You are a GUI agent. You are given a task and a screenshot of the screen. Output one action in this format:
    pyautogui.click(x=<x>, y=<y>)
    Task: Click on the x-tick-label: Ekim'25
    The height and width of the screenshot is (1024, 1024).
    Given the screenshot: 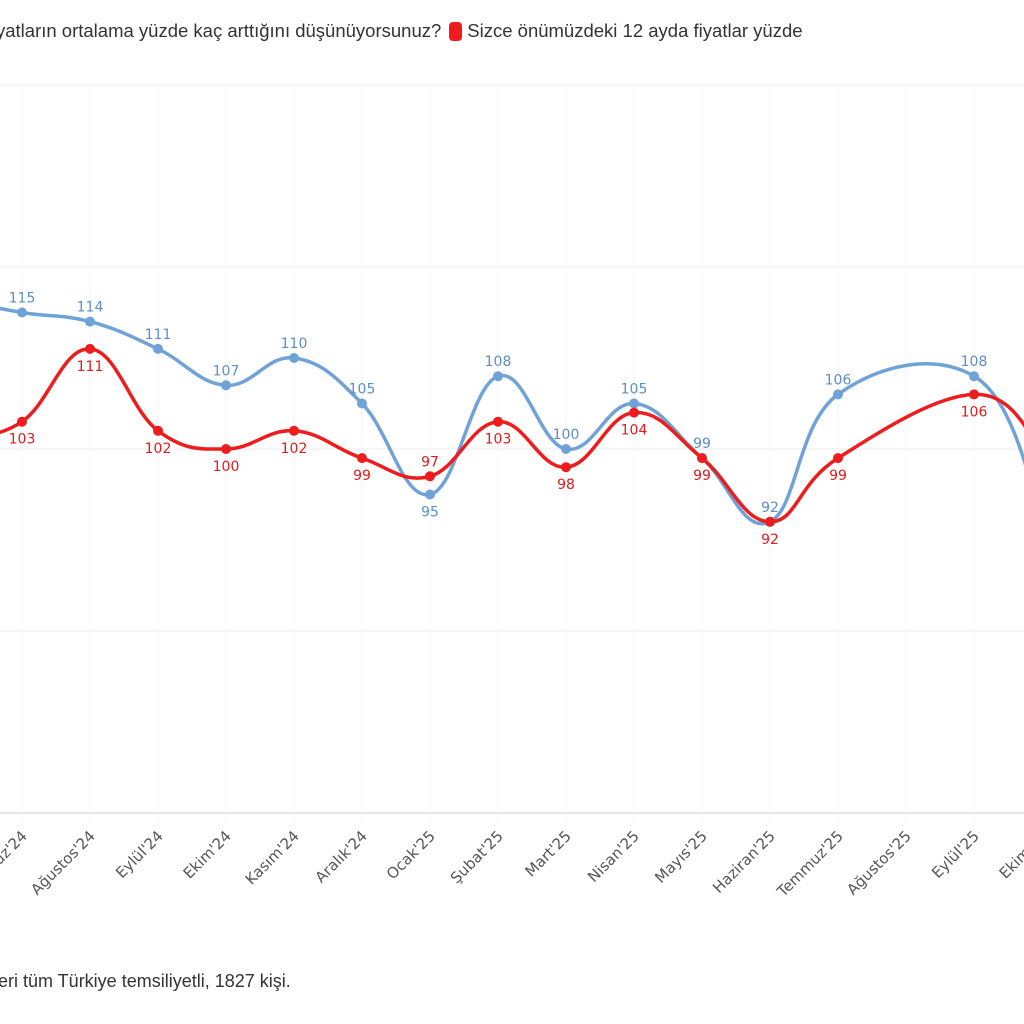 What is the action you would take?
    pyautogui.click(x=1010, y=854)
    